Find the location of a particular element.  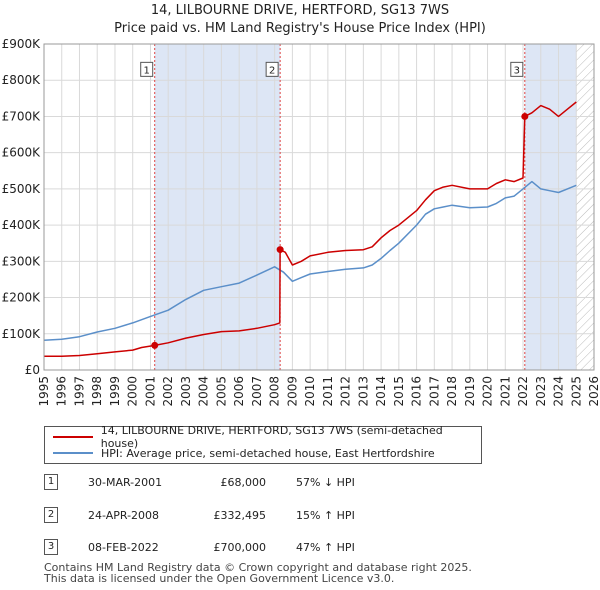

x-tick-label: 2004 is located at coordinates (204, 391).